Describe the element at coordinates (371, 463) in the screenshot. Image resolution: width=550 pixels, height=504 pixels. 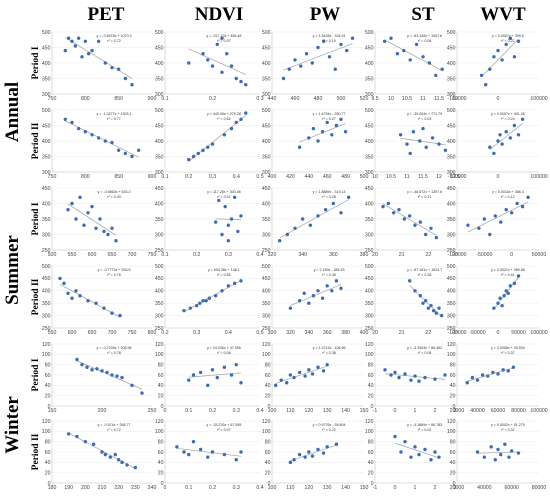
I see `y-tick-label: 40` at that location.